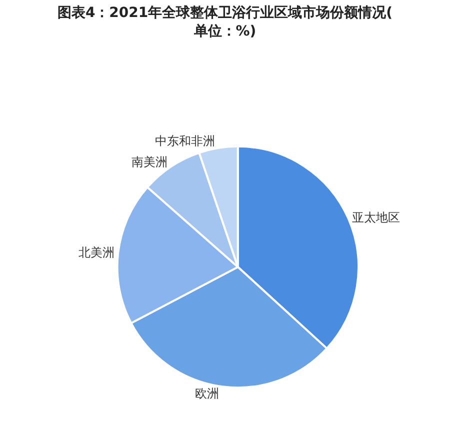 This screenshot has height=430, width=450. What do you see at coordinates (225, 22) in the screenshot?
I see `chart-title: 图表4：2021年全球整体卫浴行业区域市场份额情况(单位：%)` at bounding box center [225, 22].